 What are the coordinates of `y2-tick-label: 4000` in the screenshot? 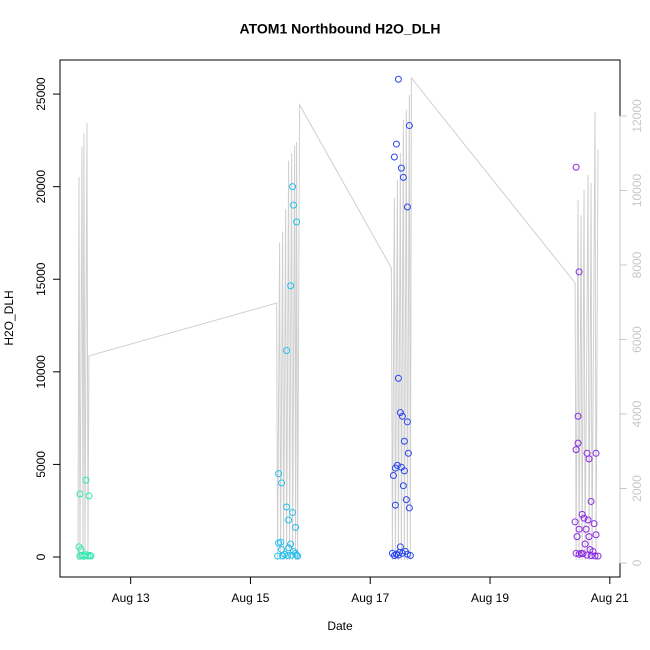 It's located at (637, 413).